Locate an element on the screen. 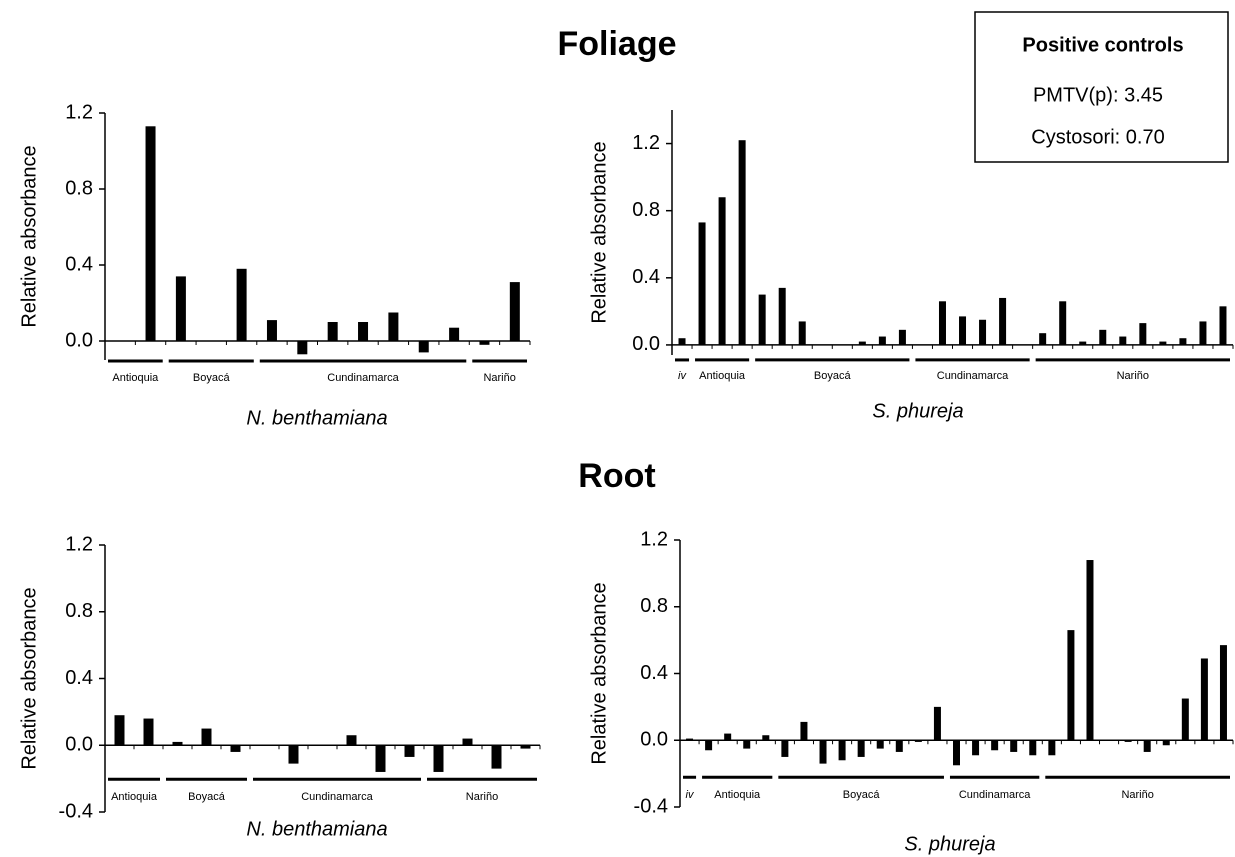 The width and height of the screenshot is (1235, 857). controls-box is located at coordinates (1101, 87).